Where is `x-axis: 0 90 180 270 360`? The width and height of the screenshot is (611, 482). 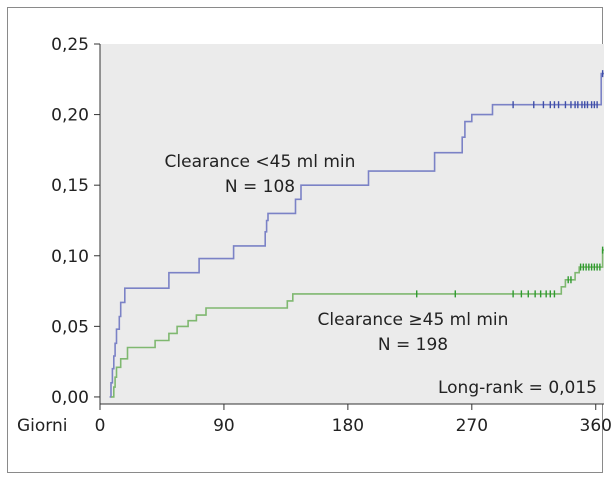
x-axis: 0 90 180 270 360 is located at coordinates (353, 419).